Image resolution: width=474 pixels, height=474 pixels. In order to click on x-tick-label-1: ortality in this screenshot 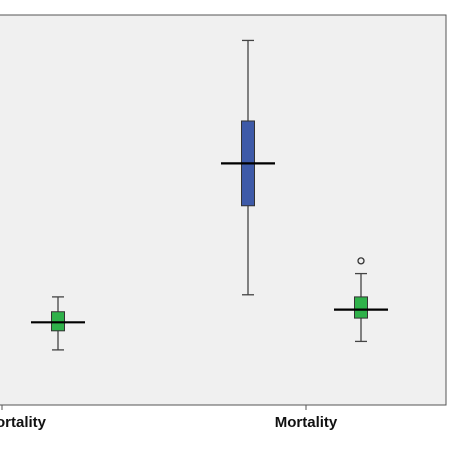, I will do `click(23, 422)`.